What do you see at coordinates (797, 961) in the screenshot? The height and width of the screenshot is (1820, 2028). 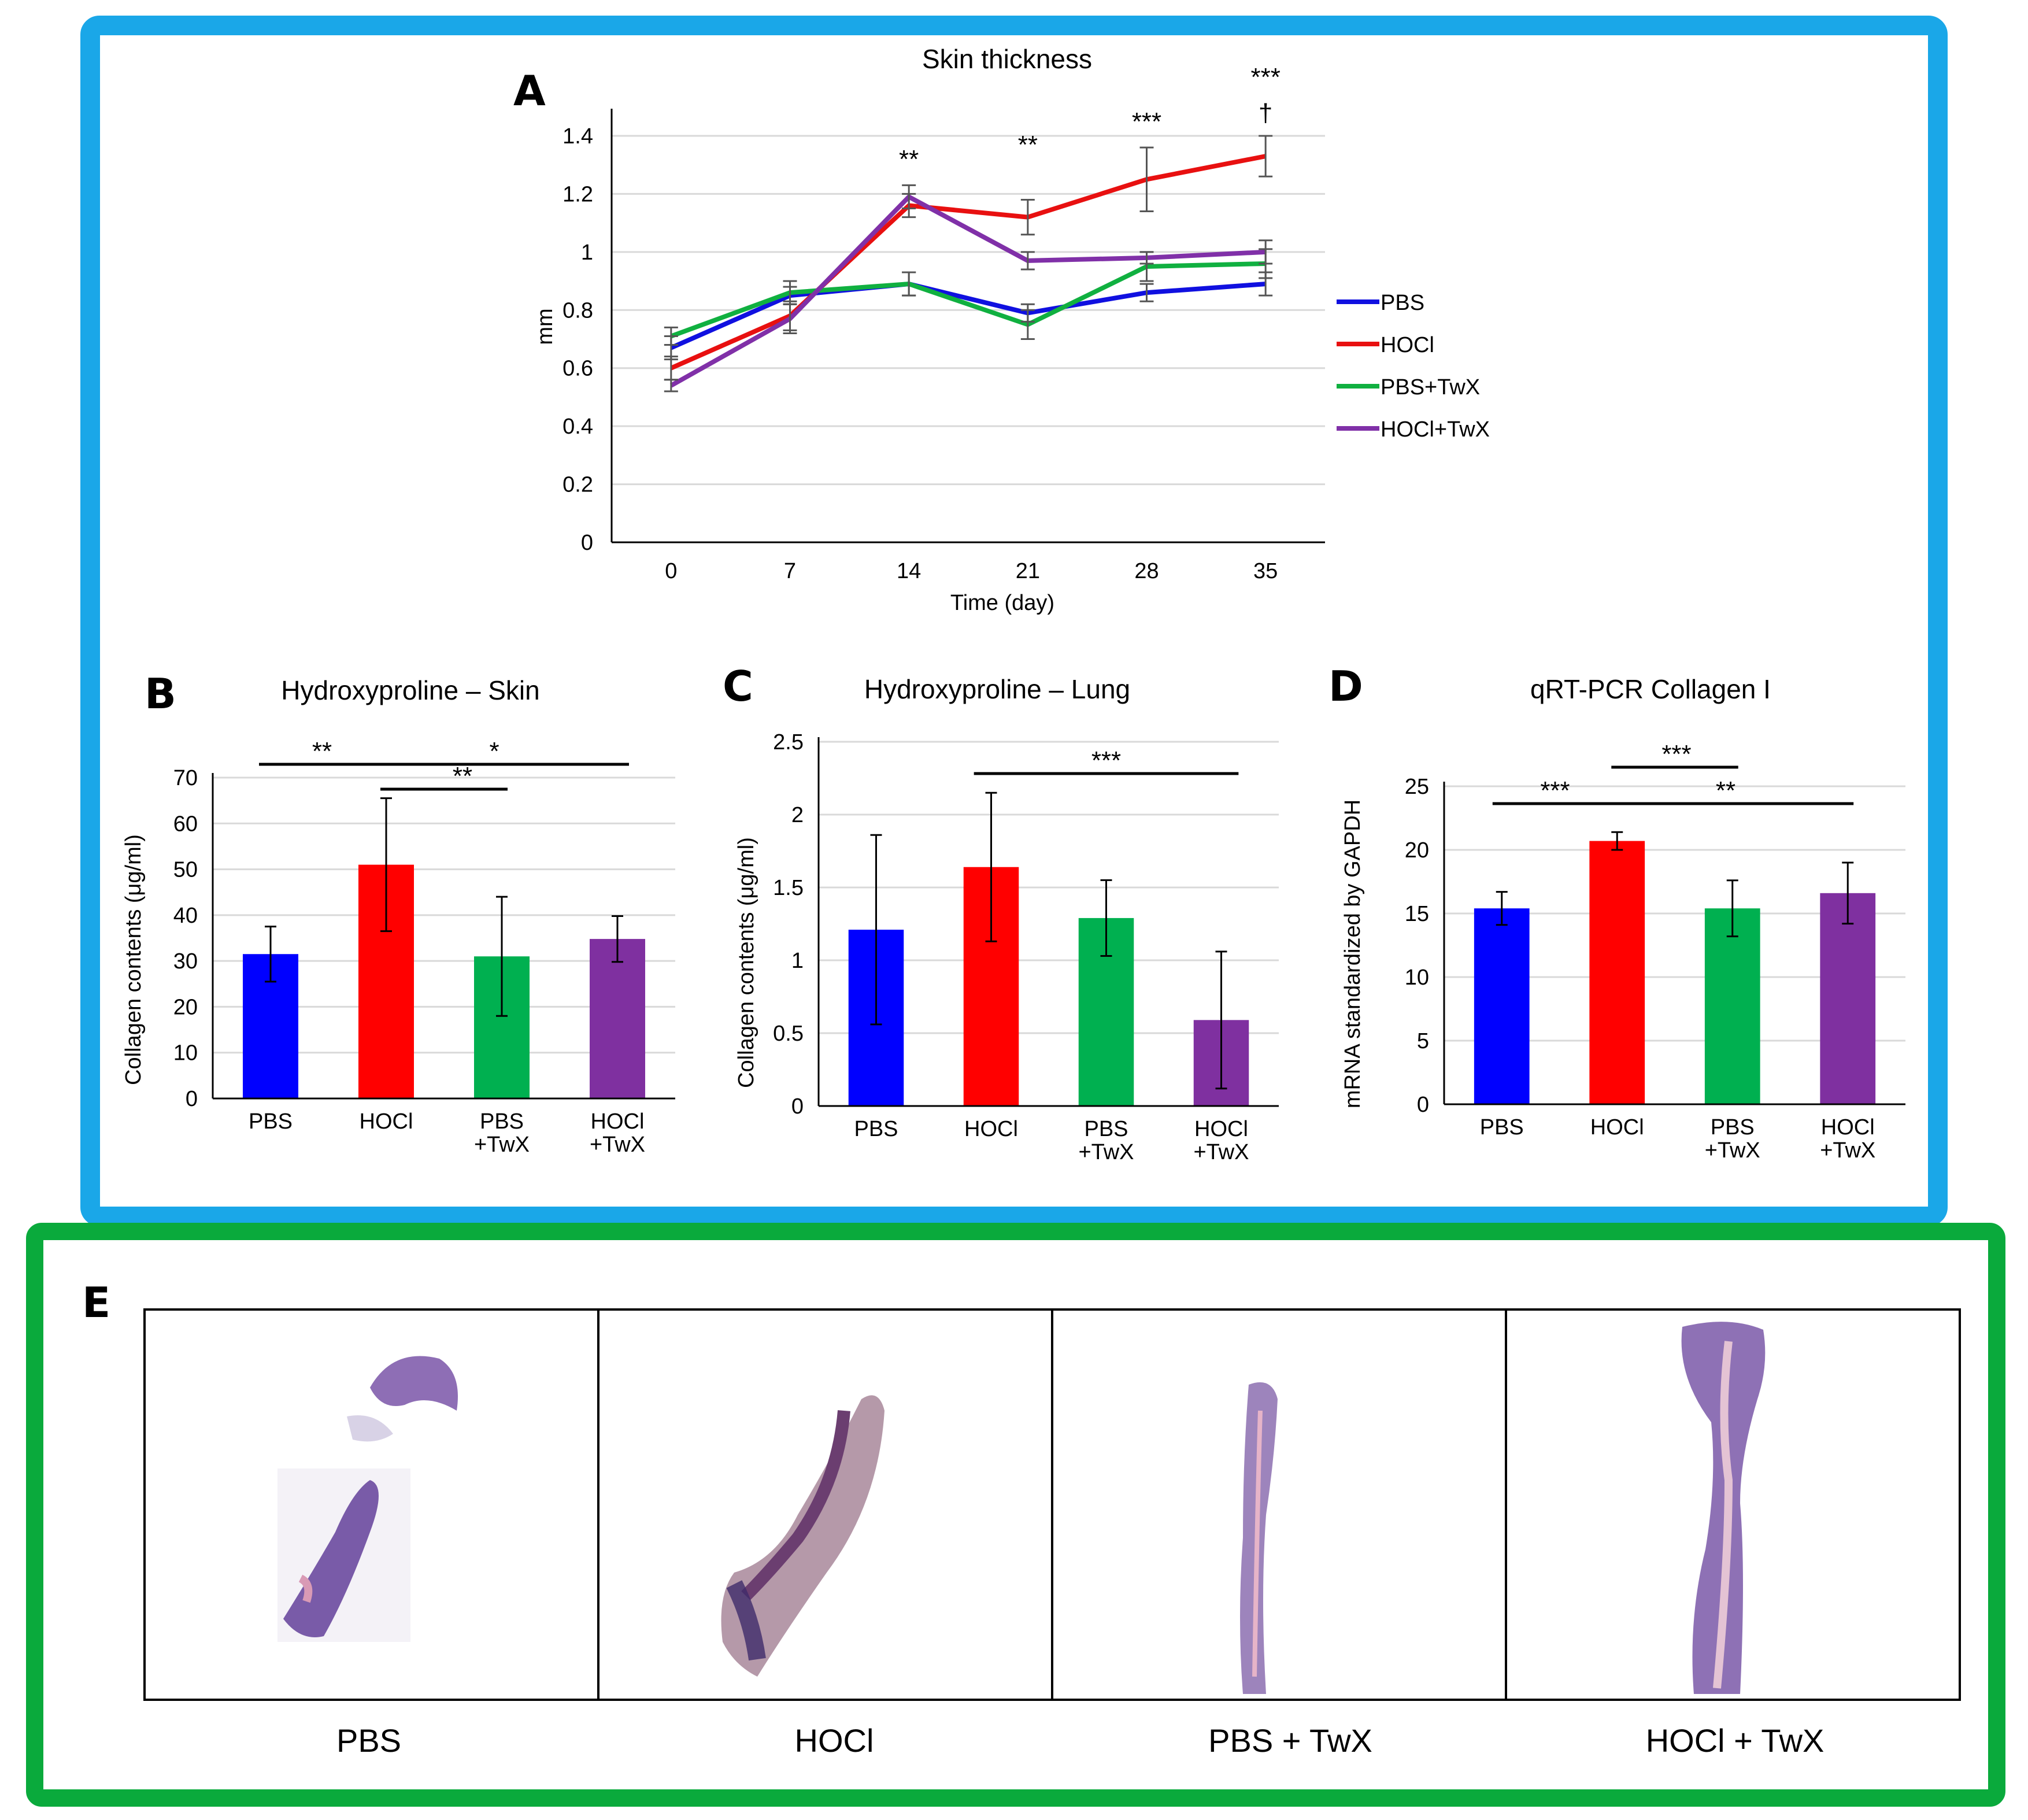 I see `panel-c-y-tick: 1` at bounding box center [797, 961].